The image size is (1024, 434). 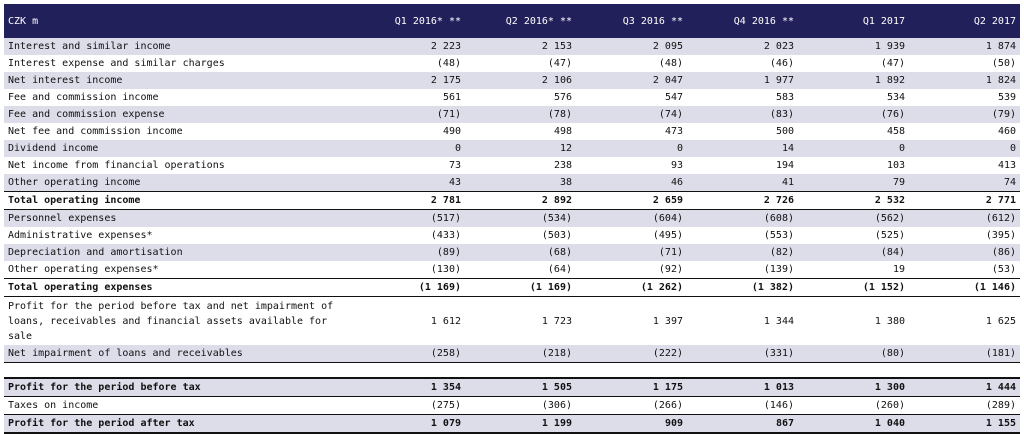 I want to click on row-value: (82), so click(x=742, y=252).